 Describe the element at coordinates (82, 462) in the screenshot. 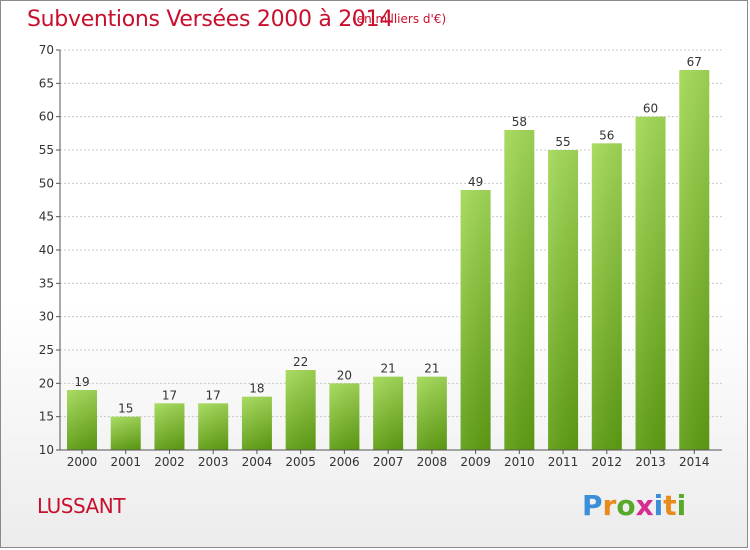

I see `x-tick-label: 2000` at that location.